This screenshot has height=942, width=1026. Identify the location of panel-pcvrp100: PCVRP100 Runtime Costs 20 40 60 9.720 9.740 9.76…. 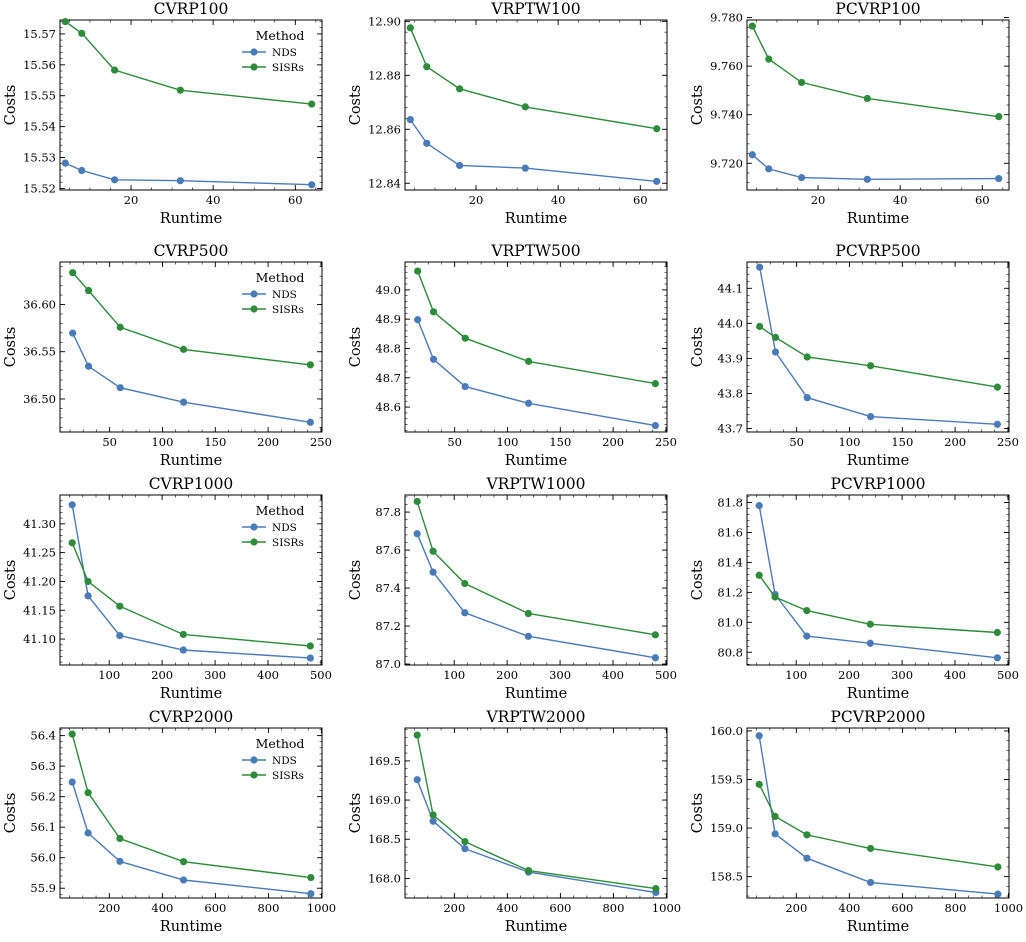
(850, 113).